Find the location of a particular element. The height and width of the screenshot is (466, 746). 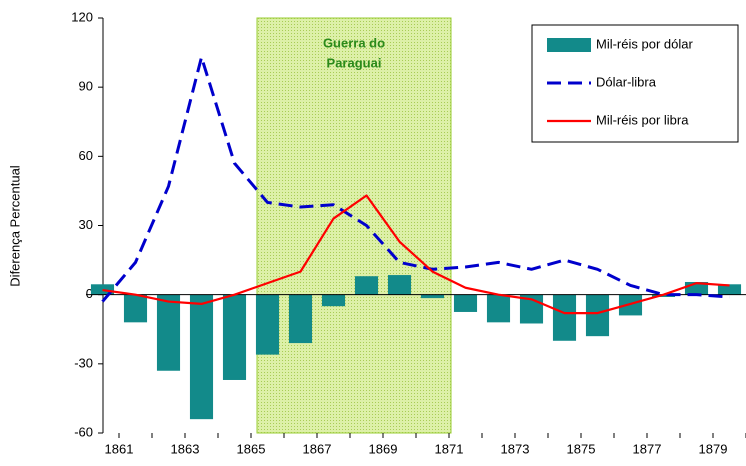

y-tick-label: -60 is located at coordinates (83, 431).